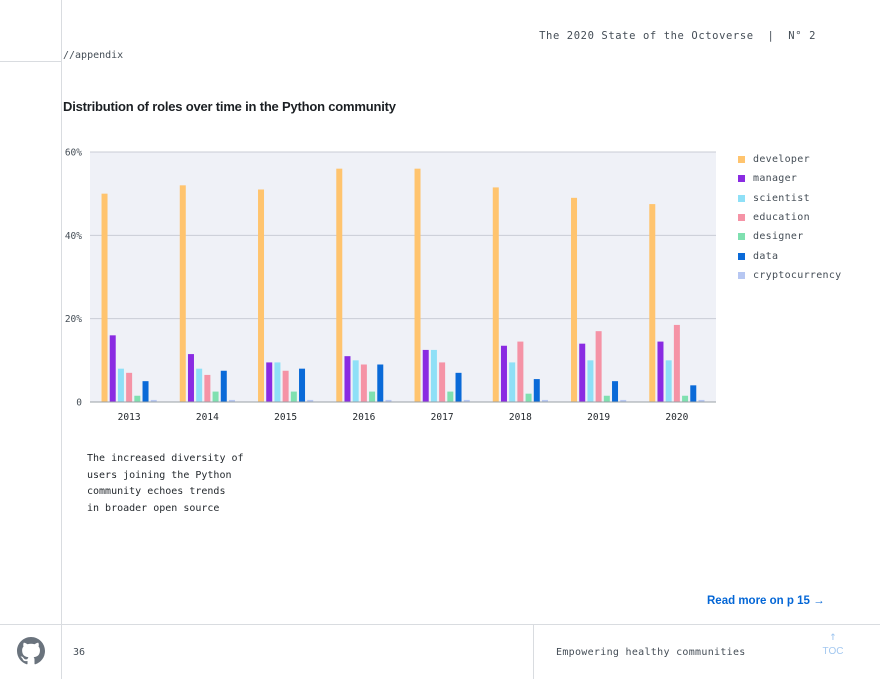 Image resolution: width=880 pixels, height=679 pixels. I want to click on toc-button: ↑ TOC, so click(833, 643).